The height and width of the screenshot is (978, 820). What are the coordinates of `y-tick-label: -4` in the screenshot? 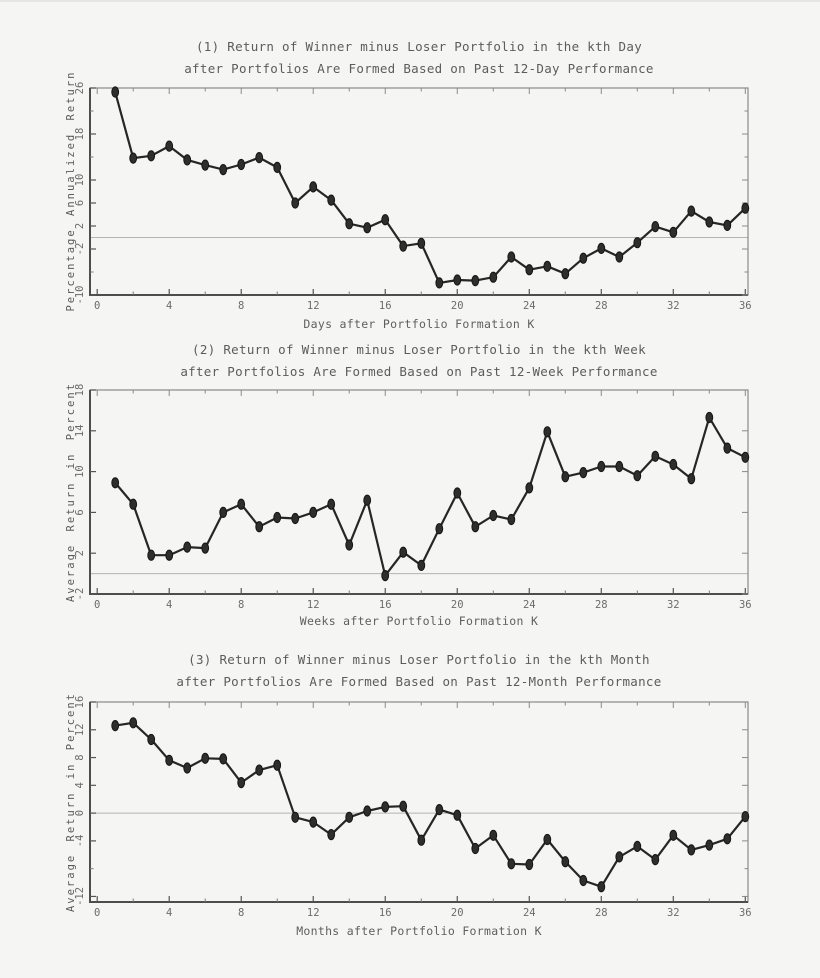 It's located at (80, 841).